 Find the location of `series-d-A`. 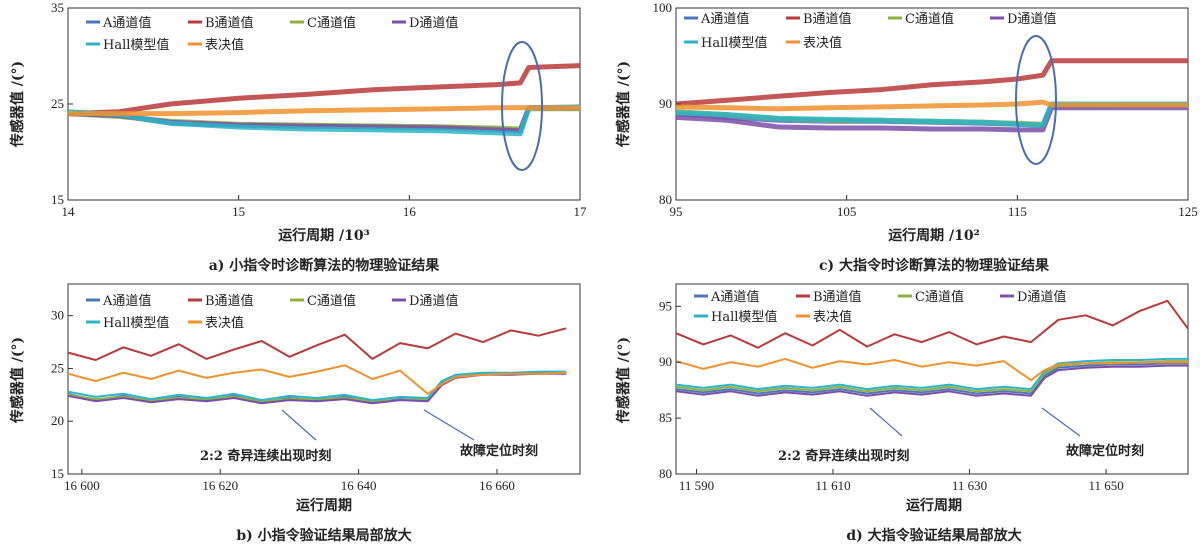

series-d-A is located at coordinates (931, 378).